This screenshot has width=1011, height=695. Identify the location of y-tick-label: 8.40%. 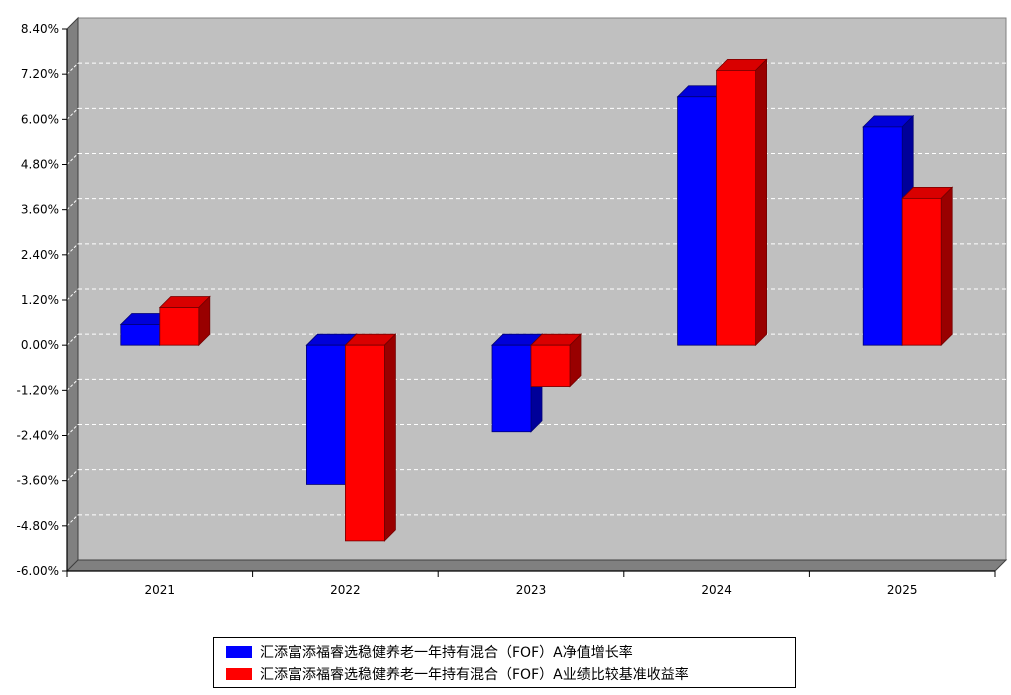
(40, 29).